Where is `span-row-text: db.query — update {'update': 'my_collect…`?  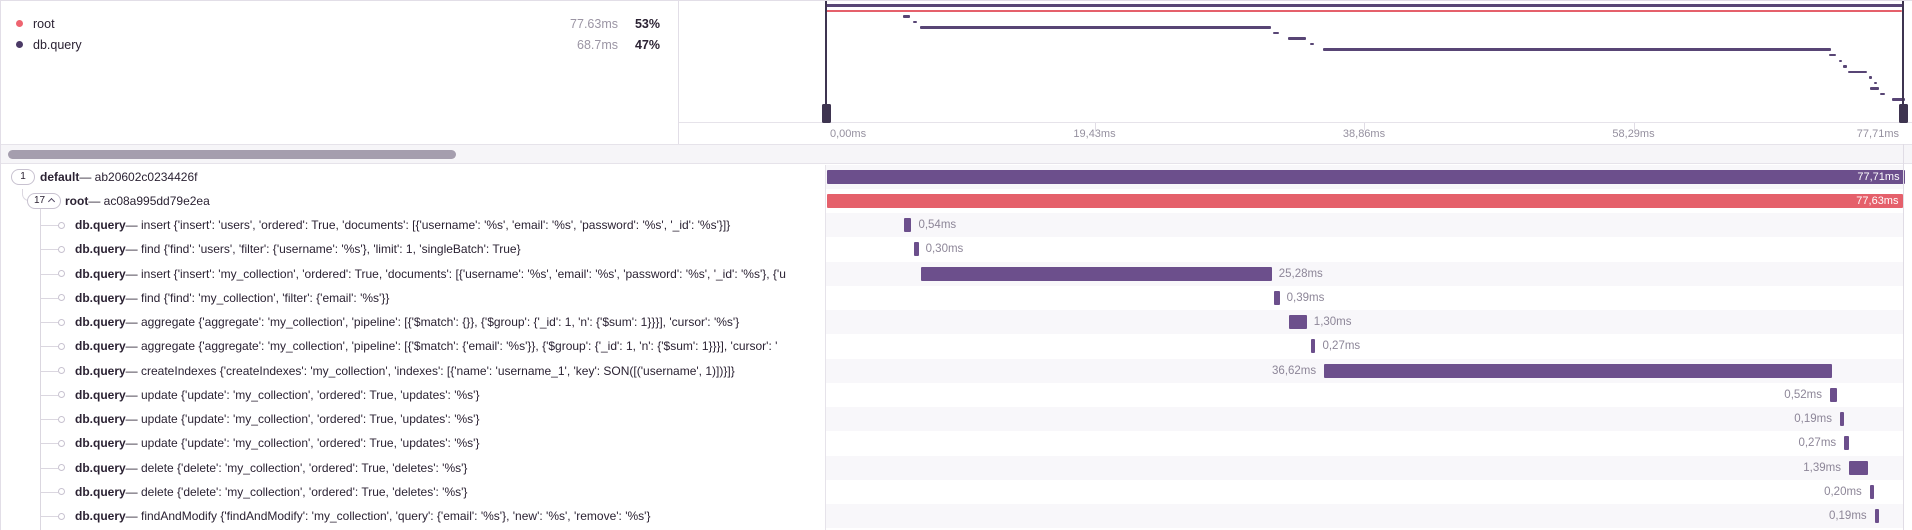
span-row-text: db.query — update {'update': 'my_collect… is located at coordinates (277, 395).